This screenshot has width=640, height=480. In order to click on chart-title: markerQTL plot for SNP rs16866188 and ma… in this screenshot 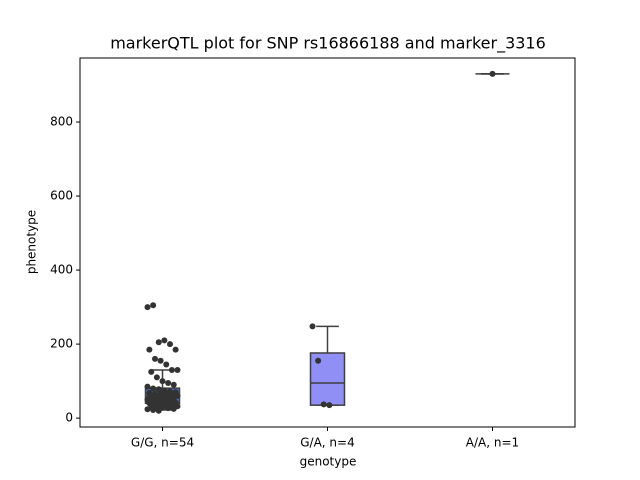, I will do `click(328, 44)`.